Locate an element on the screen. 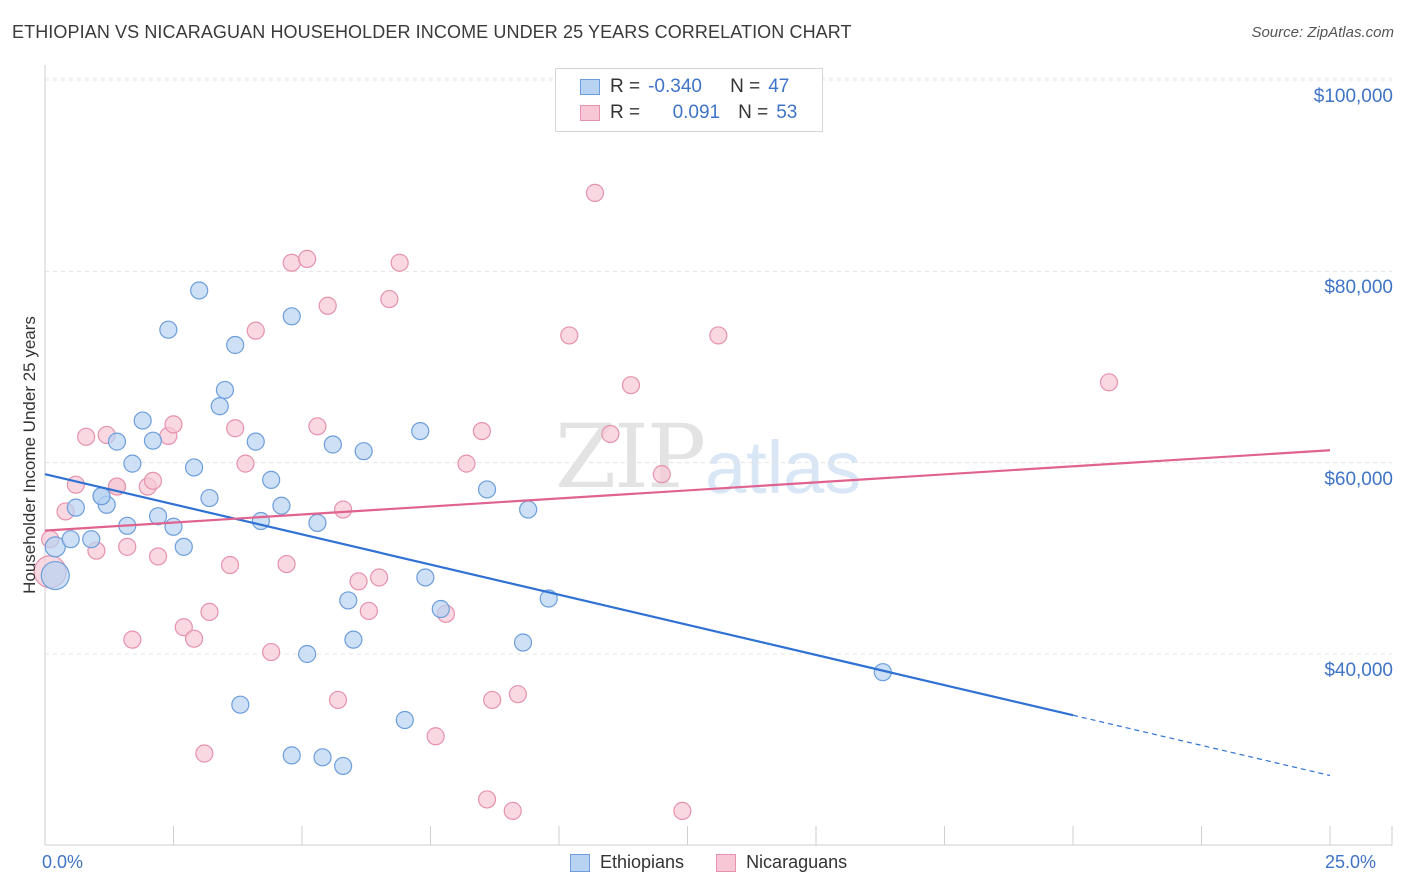 The width and height of the screenshot is (1406, 892). legend-swatch-nicaraguans is located at coordinates (726, 862).